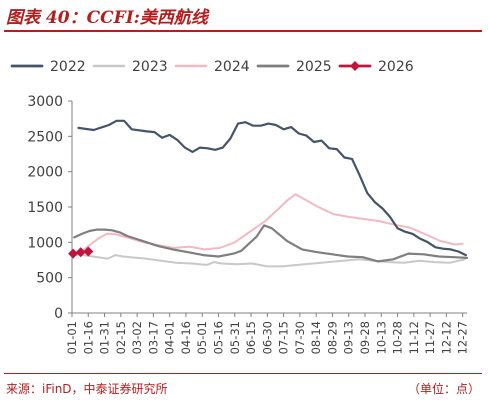 This screenshot has width=488, height=402. Describe the element at coordinates (45, 208) in the screenshot. I see `y-tick-label: 1500` at that location.